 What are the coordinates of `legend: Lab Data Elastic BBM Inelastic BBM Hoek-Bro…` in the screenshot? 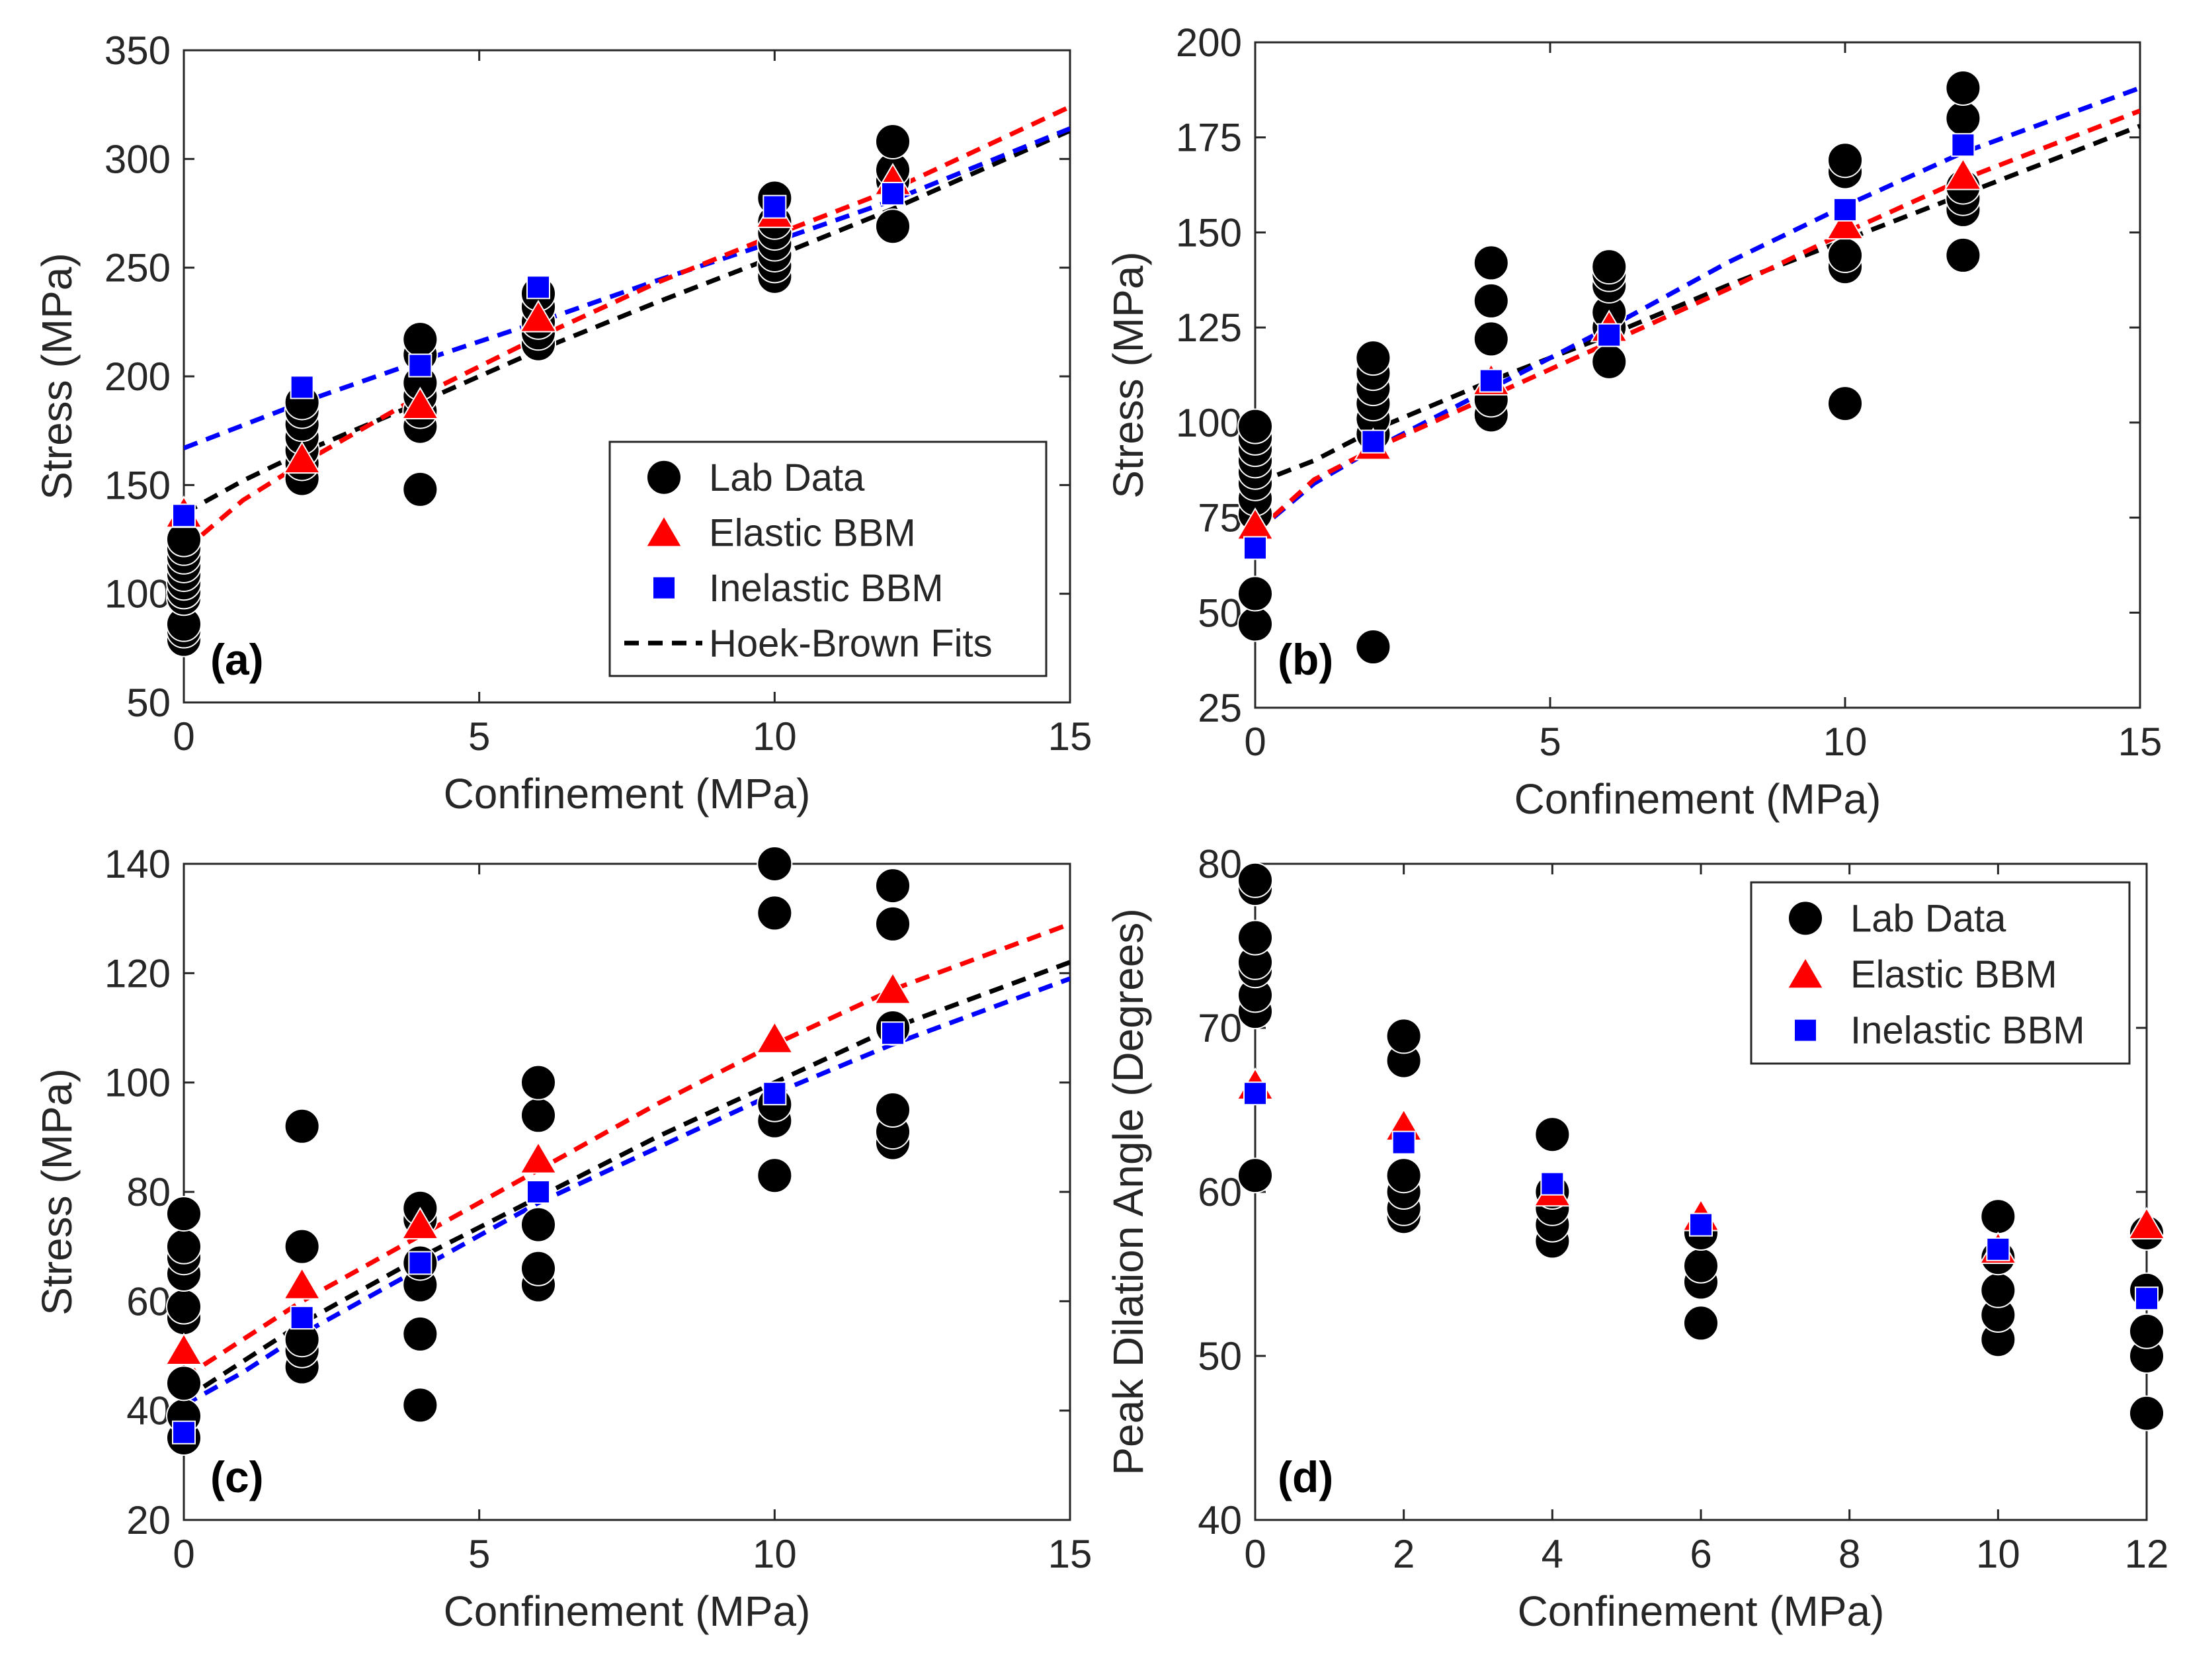 It's located at (828, 559).